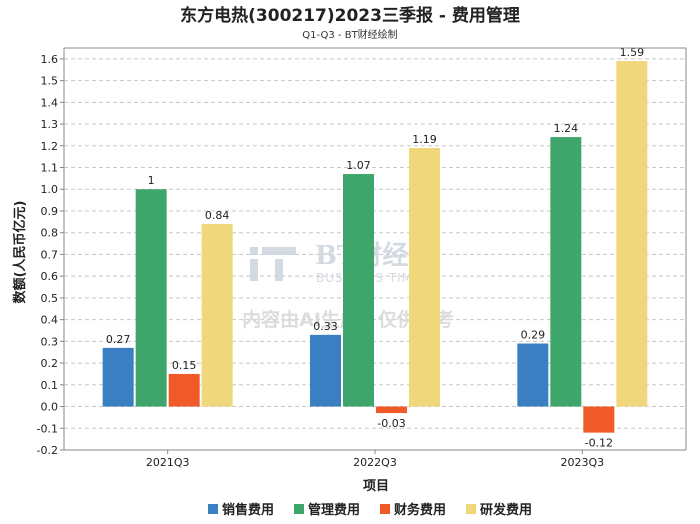 Image resolution: width=700 pixels, height=524 pixels. I want to click on watermark-logo, so click(273, 264).